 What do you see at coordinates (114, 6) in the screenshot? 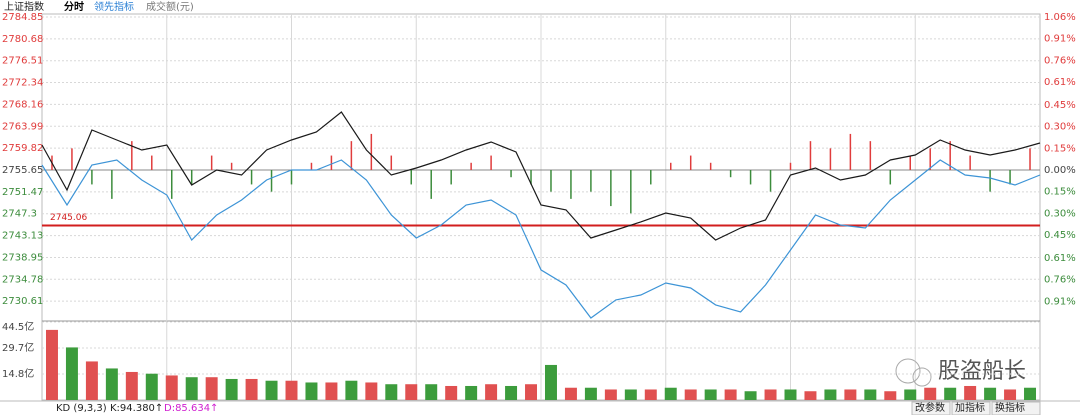
I see `tab-leading: 领先指标` at bounding box center [114, 6].